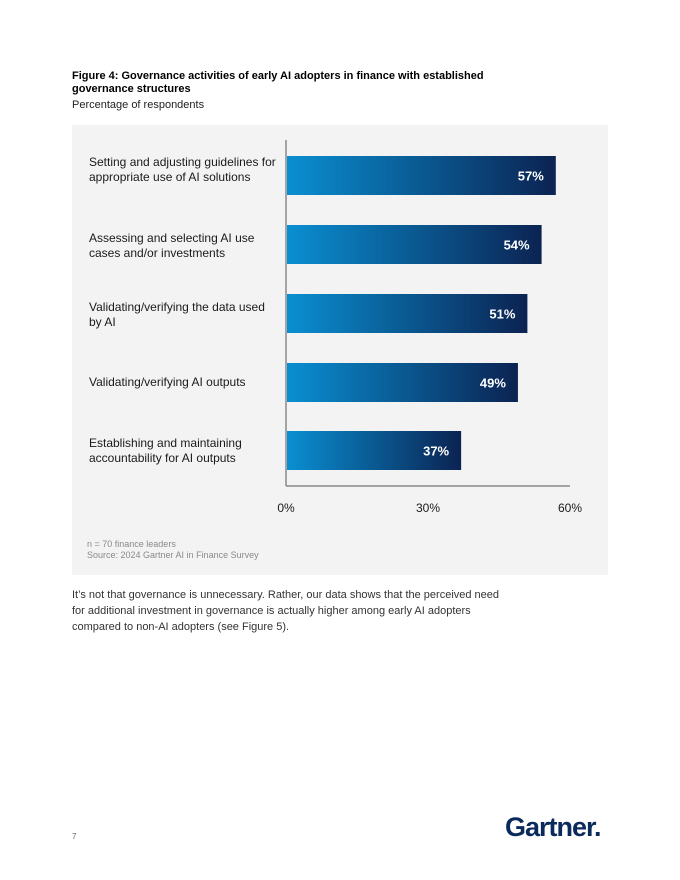 This screenshot has height=880, width=680. Describe the element at coordinates (502, 314) in the screenshot. I see `bar-value-label-2: 51%` at that location.